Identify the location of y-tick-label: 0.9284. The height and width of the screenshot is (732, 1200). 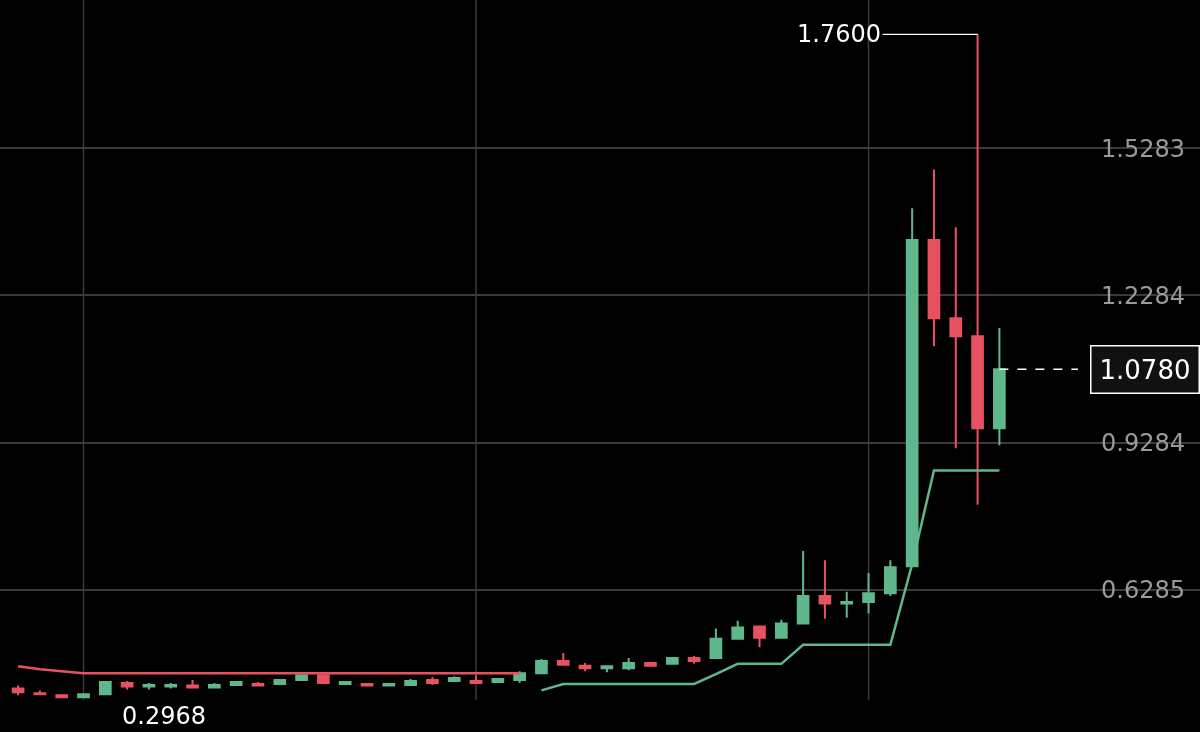
(1143, 443).